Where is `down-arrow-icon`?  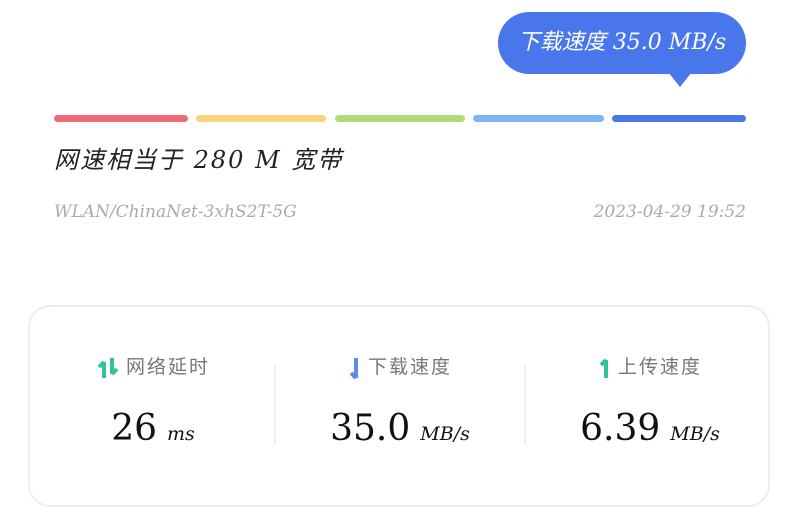
down-arrow-icon is located at coordinates (353, 369).